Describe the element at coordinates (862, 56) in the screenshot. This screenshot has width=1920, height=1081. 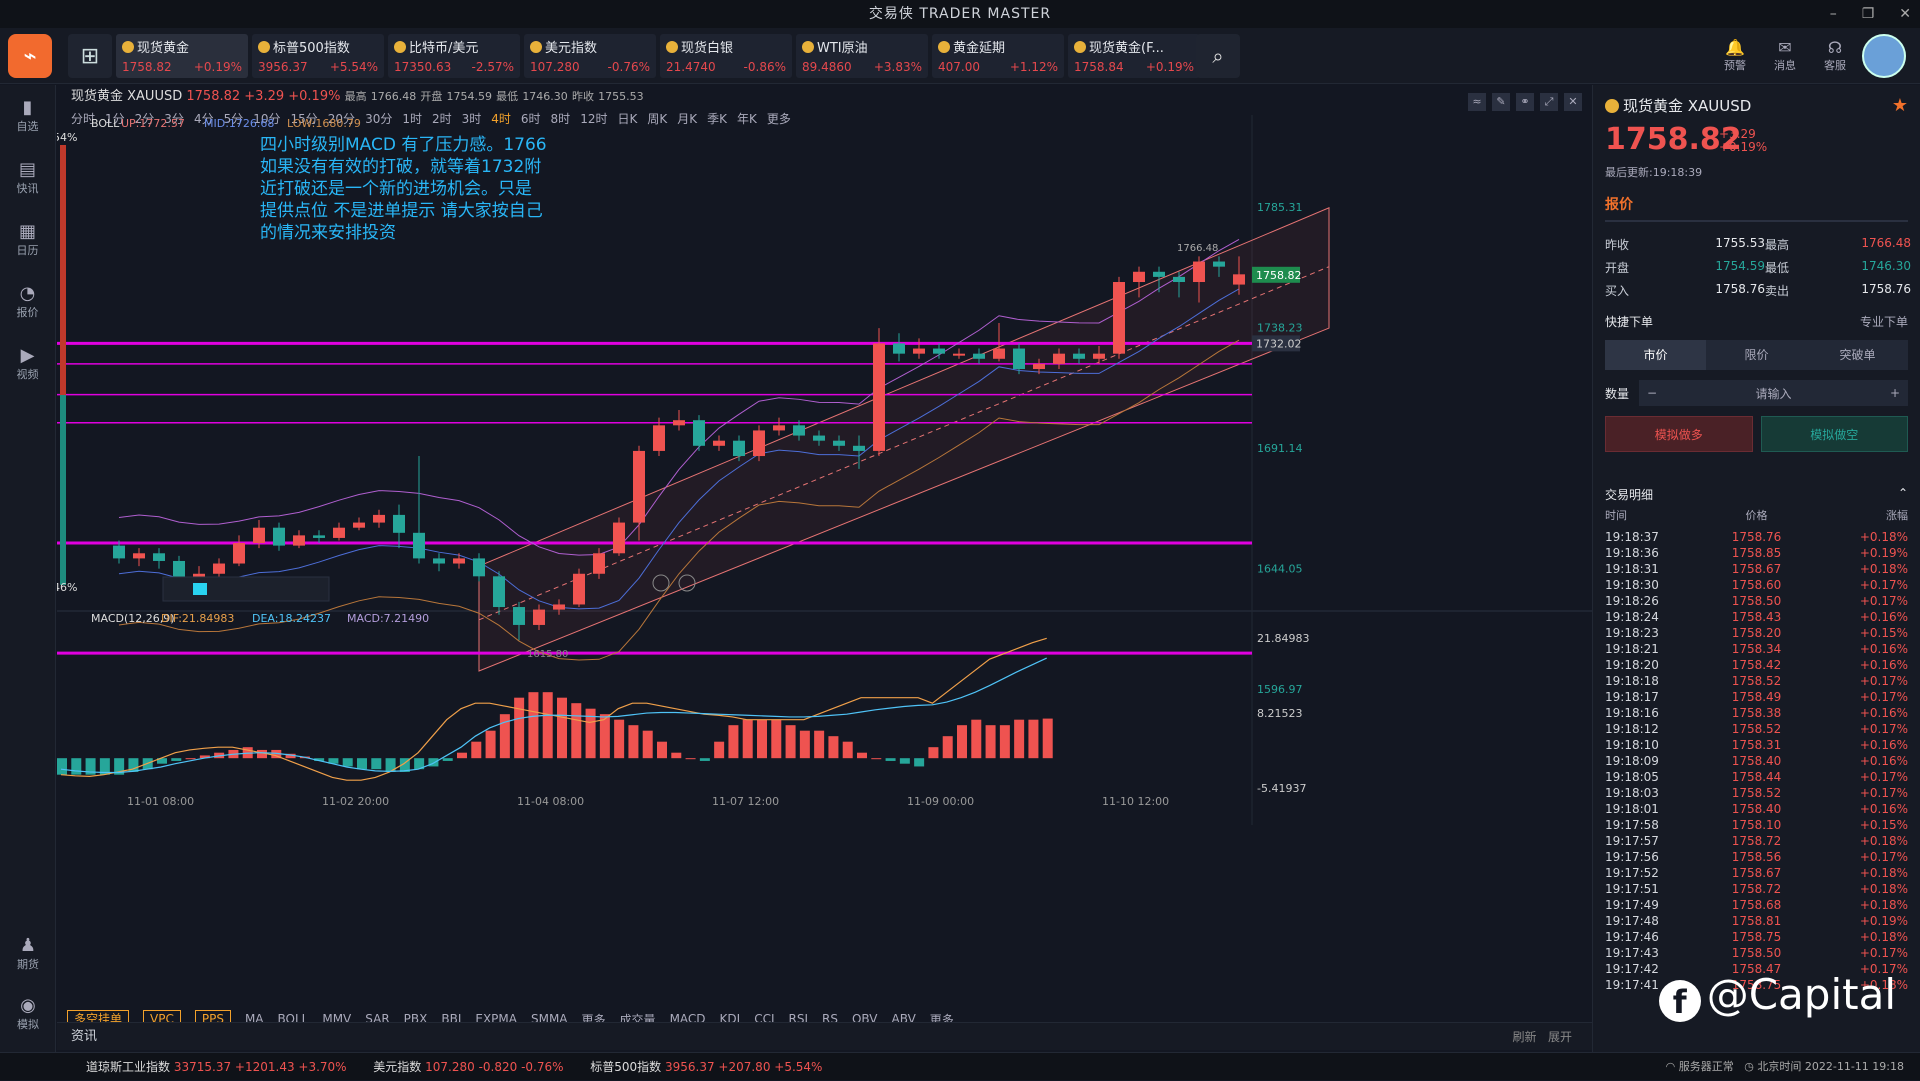
I see `ticker-item: WTI原油 89.4860 +3.83%` at that location.